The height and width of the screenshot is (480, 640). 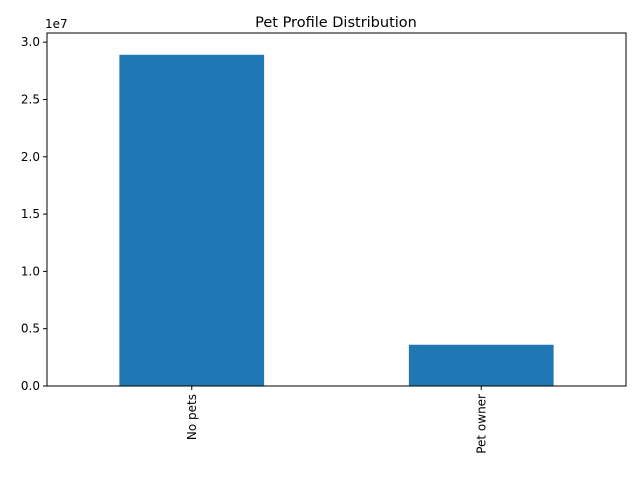 What do you see at coordinates (30, 329) in the screenshot?
I see `y-tick-label: 0.5` at bounding box center [30, 329].